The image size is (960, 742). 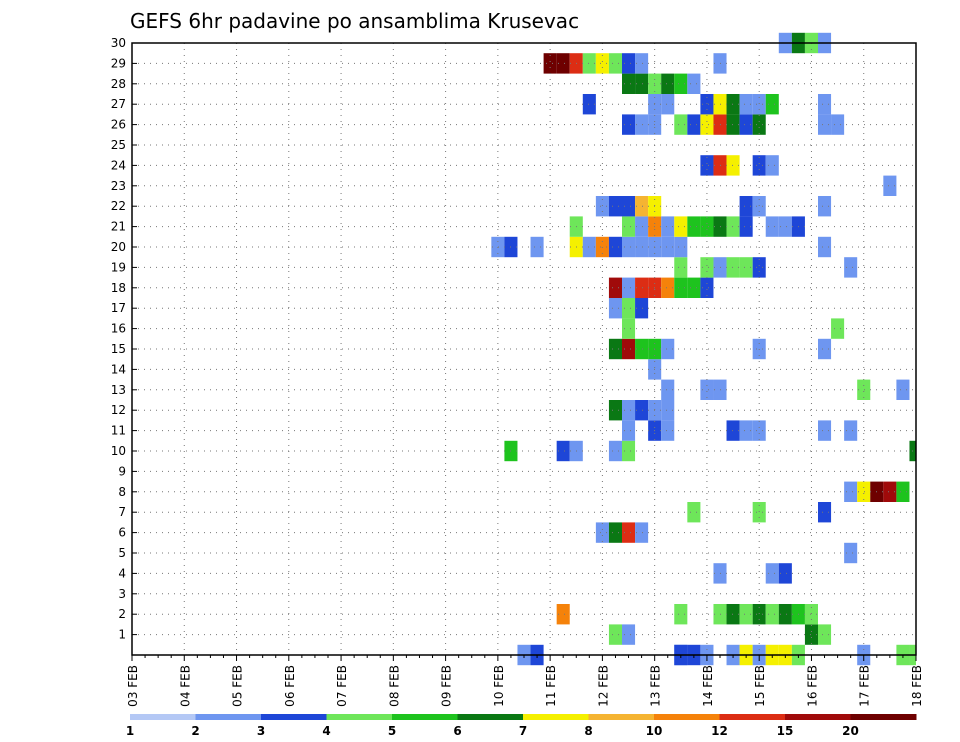 What do you see at coordinates (917, 686) in the screenshot?
I see `x-tick-label: 18 FEB` at bounding box center [917, 686].